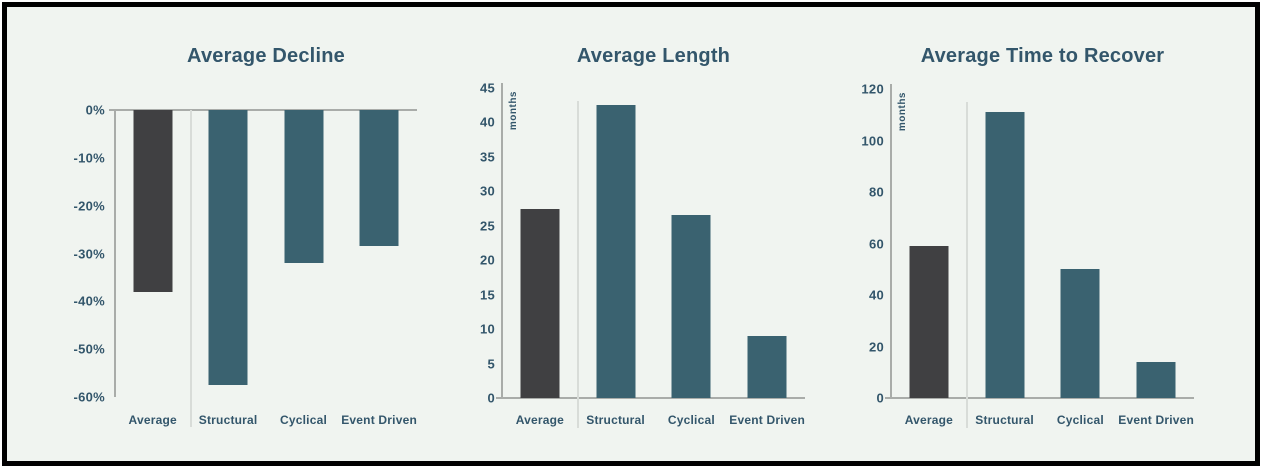 The height and width of the screenshot is (468, 1262). What do you see at coordinates (487, 329) in the screenshot?
I see `y-tick-label: 10` at bounding box center [487, 329].